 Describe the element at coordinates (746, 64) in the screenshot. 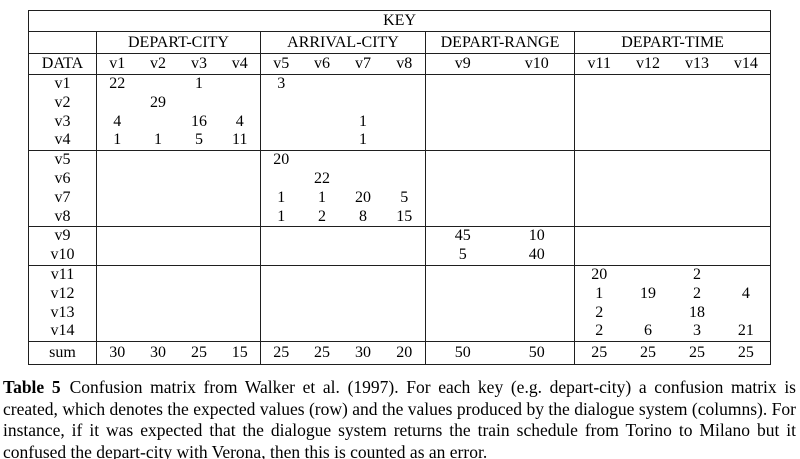

I see `column-header-v14: v14` at that location.